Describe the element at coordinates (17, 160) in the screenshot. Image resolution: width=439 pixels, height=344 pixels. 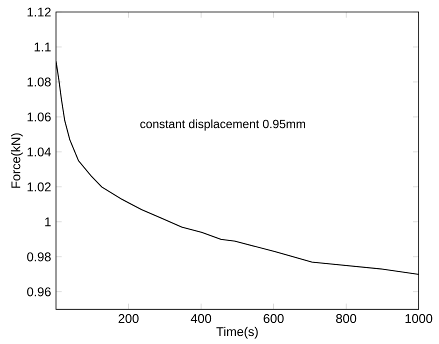
I see `y-axis-title: Force(kN)` at that location.